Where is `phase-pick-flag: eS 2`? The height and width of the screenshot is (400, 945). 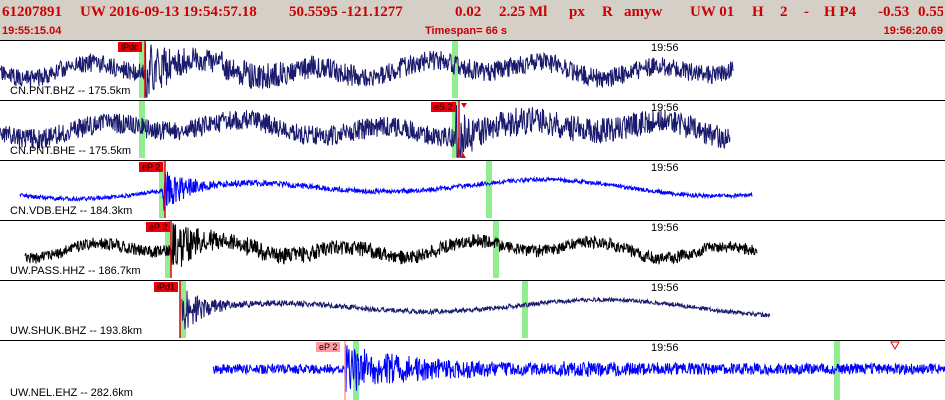 phase-pick-flag: eS 2 is located at coordinates (443, 107).